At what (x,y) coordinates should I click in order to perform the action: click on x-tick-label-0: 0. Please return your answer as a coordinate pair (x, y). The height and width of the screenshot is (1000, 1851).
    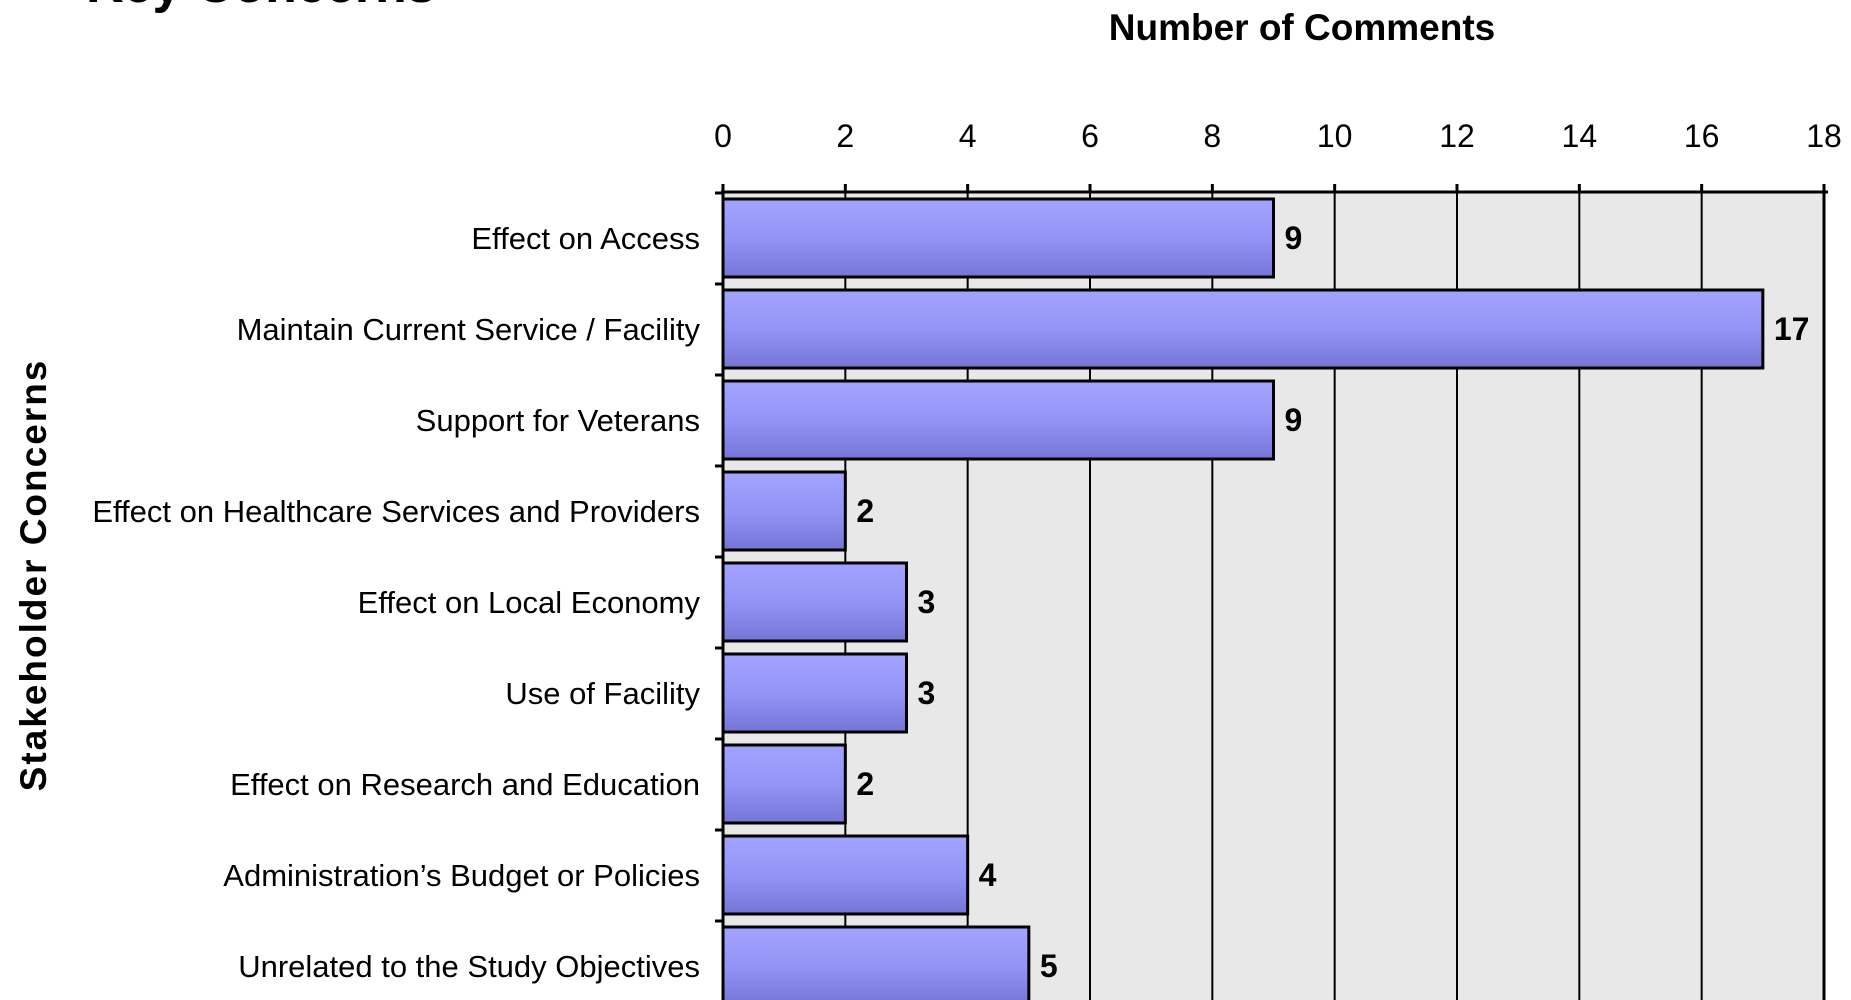
    Looking at the image, I should click on (723, 136).